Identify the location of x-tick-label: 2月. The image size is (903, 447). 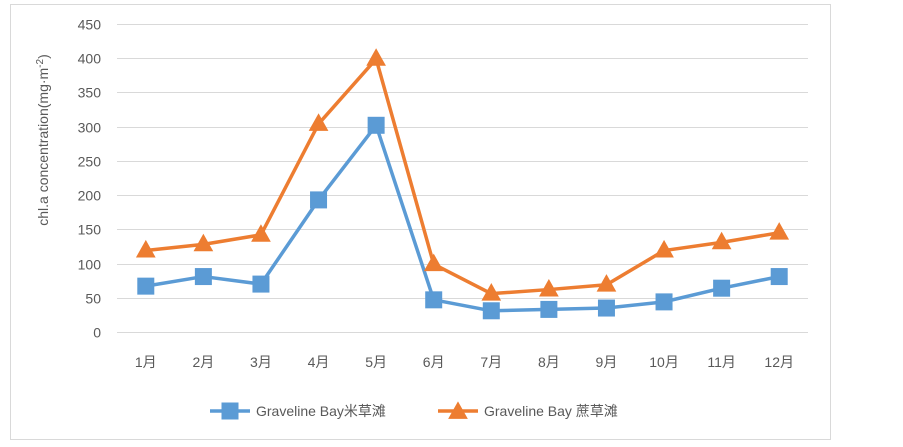
(203, 362).